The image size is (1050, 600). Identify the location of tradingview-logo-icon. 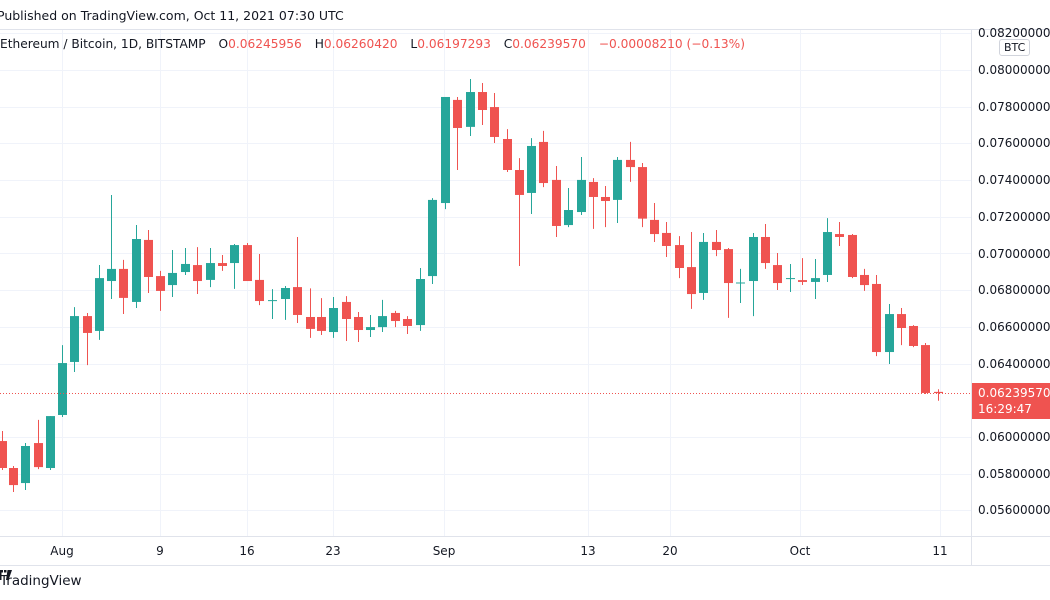
(6, 575).